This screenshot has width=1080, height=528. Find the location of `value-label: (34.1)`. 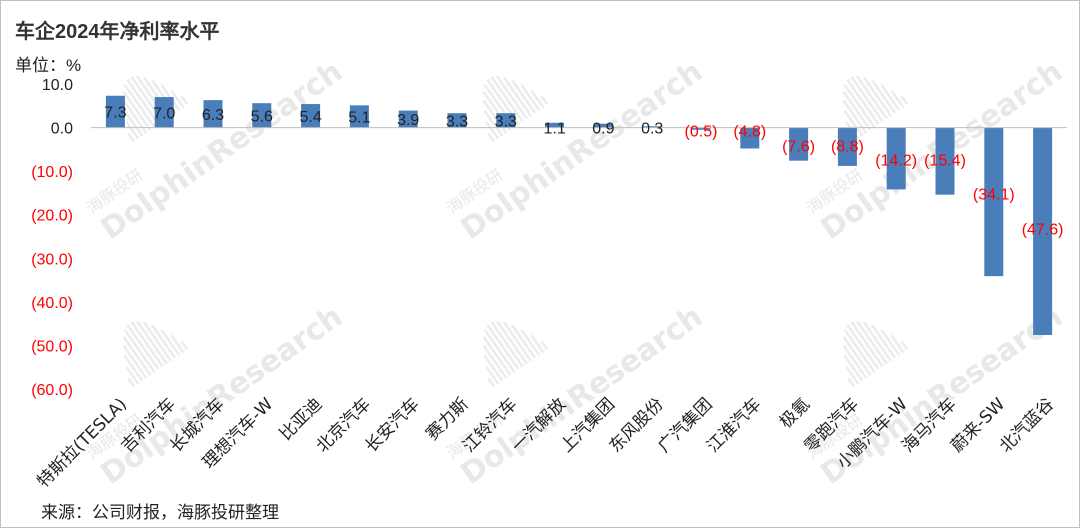

value-label: (34.1) is located at coordinates (994, 194).